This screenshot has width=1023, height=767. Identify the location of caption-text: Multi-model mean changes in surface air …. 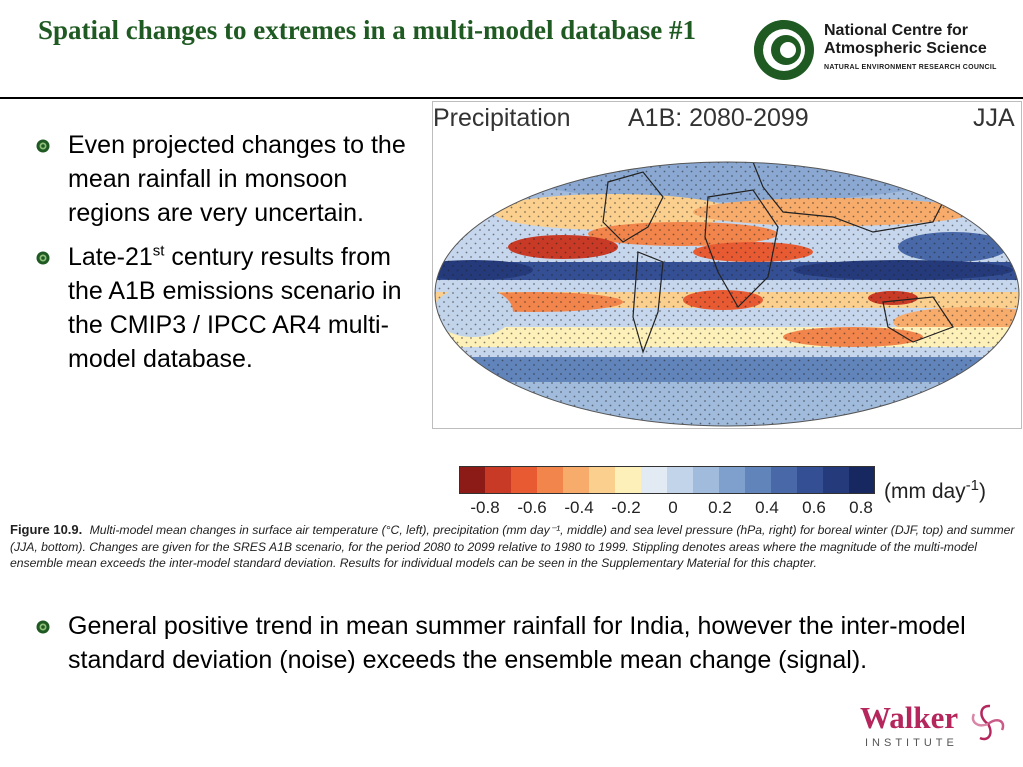
(512, 546).